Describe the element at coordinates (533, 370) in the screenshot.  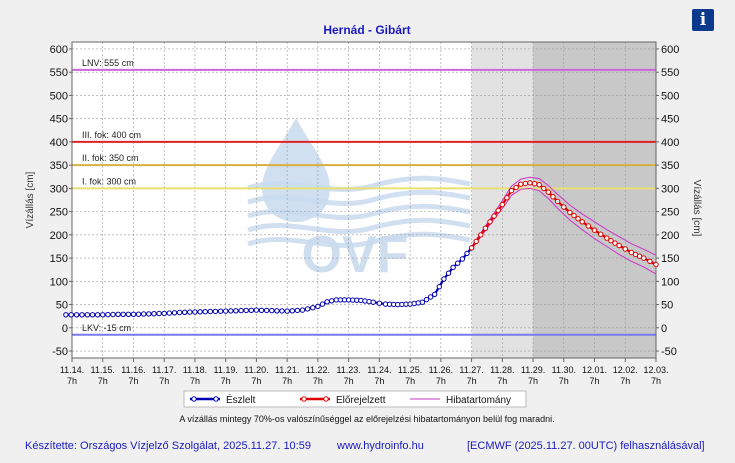
I see `x-tick-label-day: 11.29.` at that location.